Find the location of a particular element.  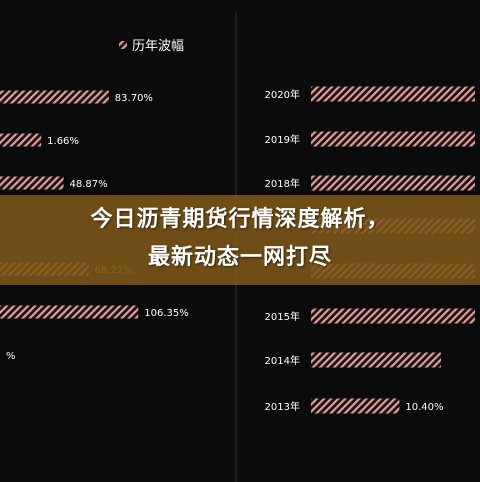

headline-line-2: 最新动态一网打尽 is located at coordinates (239, 257).